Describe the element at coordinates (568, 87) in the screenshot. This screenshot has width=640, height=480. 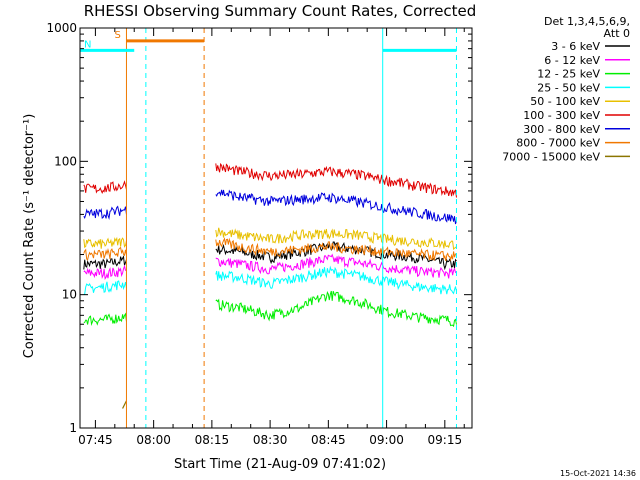
I see `legend-entry-label: 25 - 50 keV` at that location.